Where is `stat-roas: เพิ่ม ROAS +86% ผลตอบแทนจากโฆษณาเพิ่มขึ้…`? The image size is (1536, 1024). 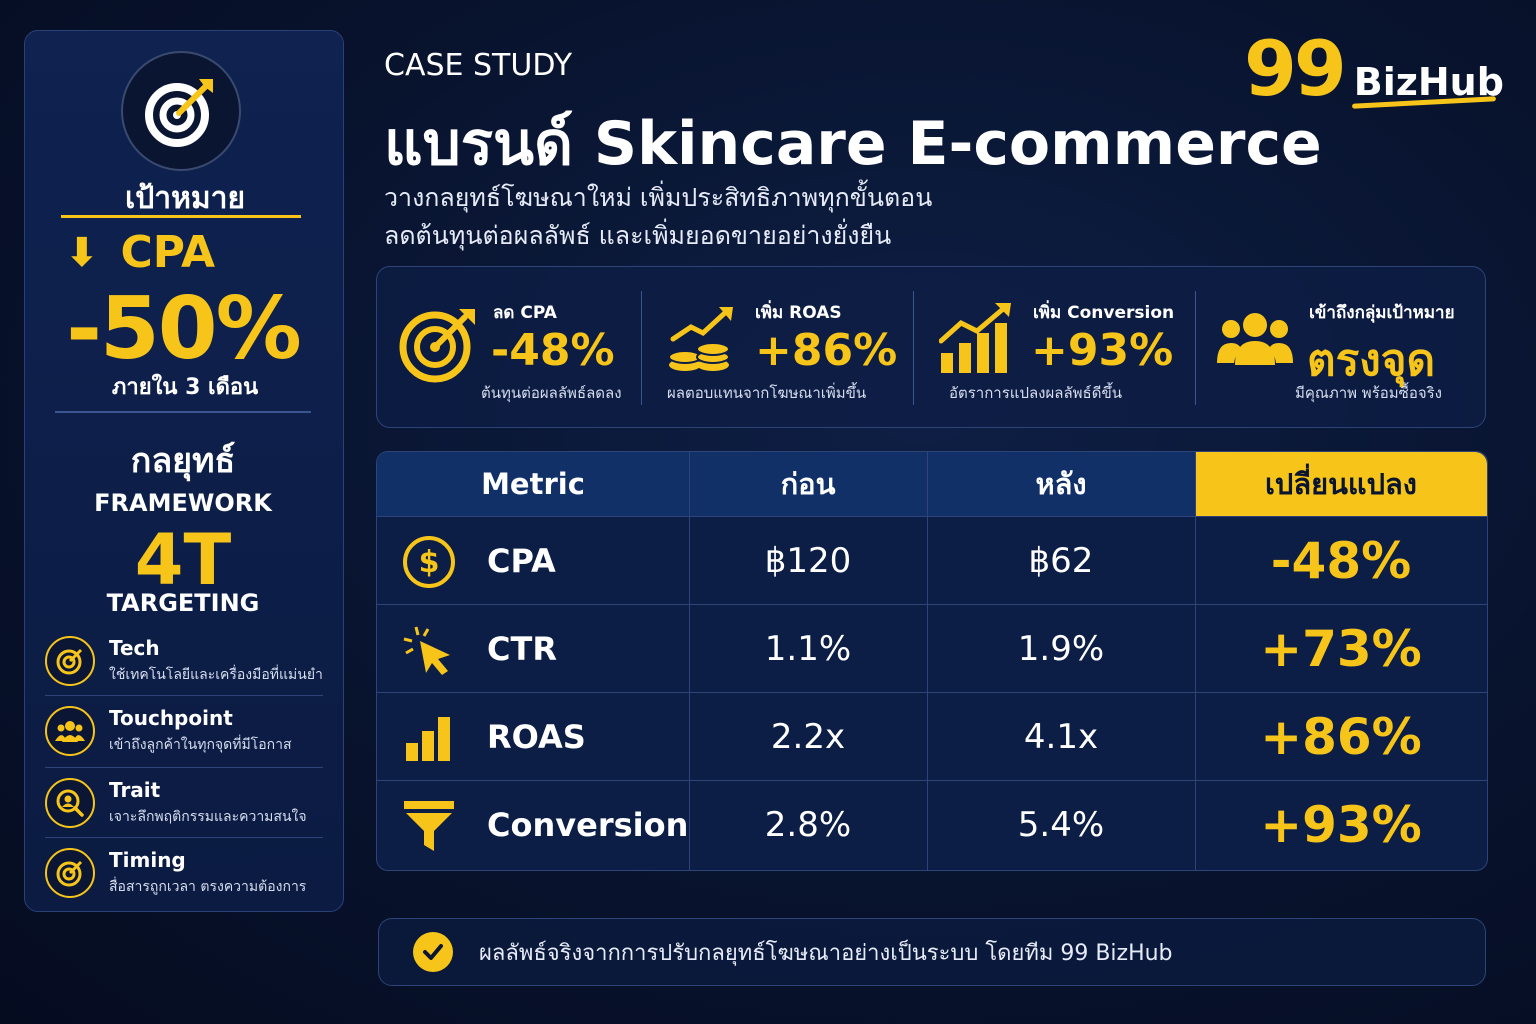
stat-roas: เพิ่ม ROAS +86% ผลตอบแทนจากโฆษณาเพิ่มขึ้… is located at coordinates (778, 347).